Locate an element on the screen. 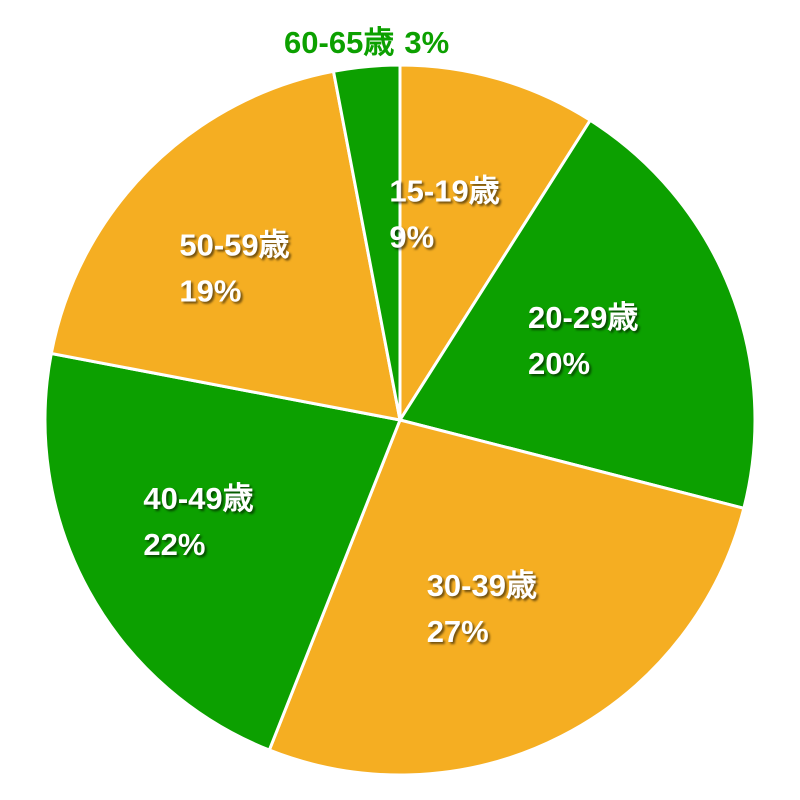  value-label: 20% is located at coordinates (559, 363).